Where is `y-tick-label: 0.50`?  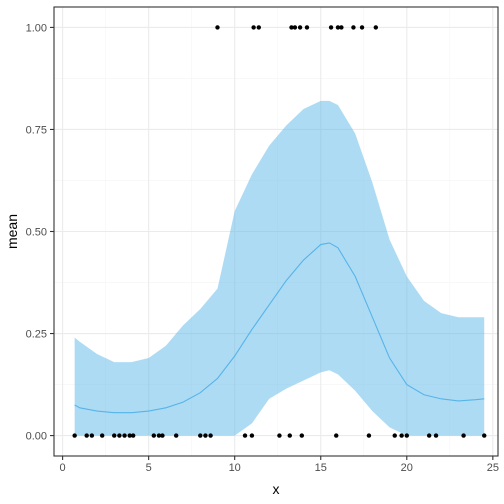 y-tick-label: 0.50 is located at coordinates (36, 233).